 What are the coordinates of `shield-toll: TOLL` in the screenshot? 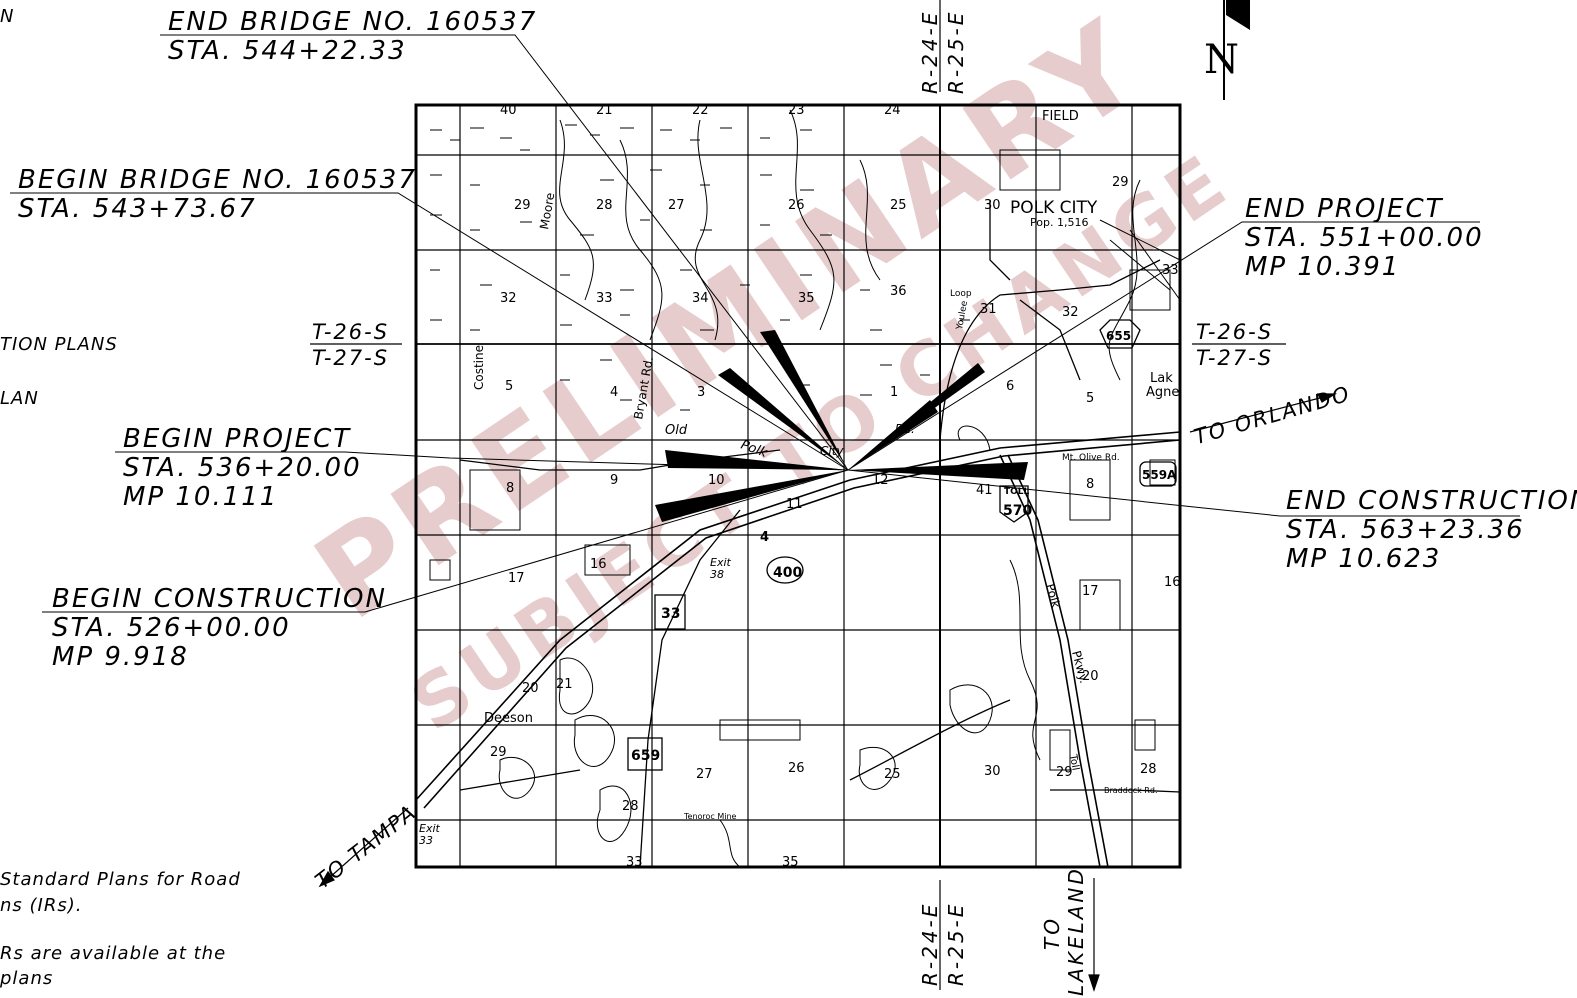 It's located at (1017, 492).